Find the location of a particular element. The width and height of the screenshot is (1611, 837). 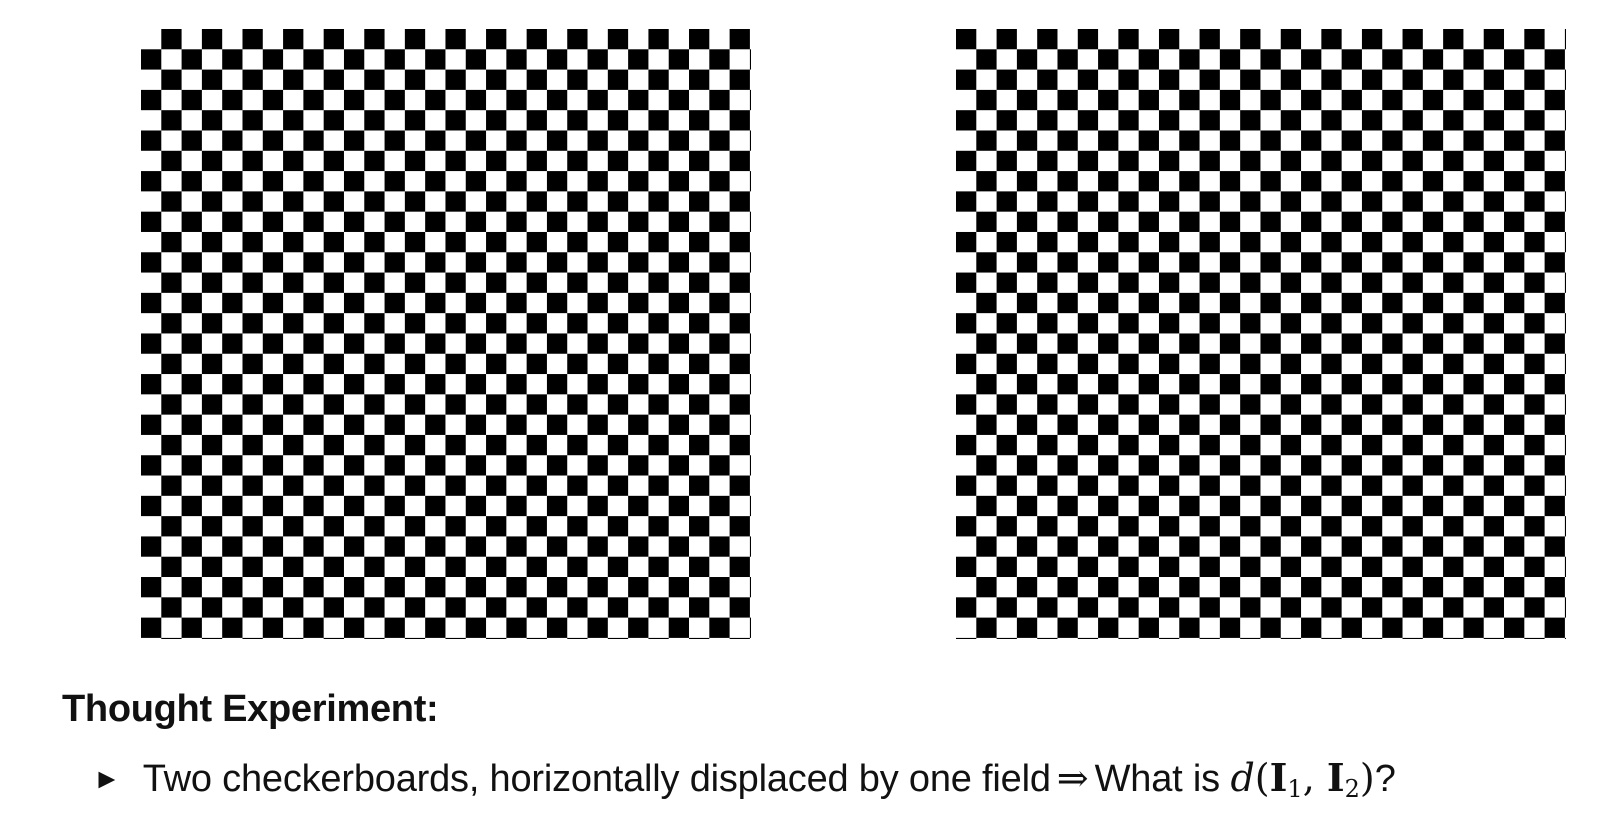

question-prefix: What is is located at coordinates (1157, 779).